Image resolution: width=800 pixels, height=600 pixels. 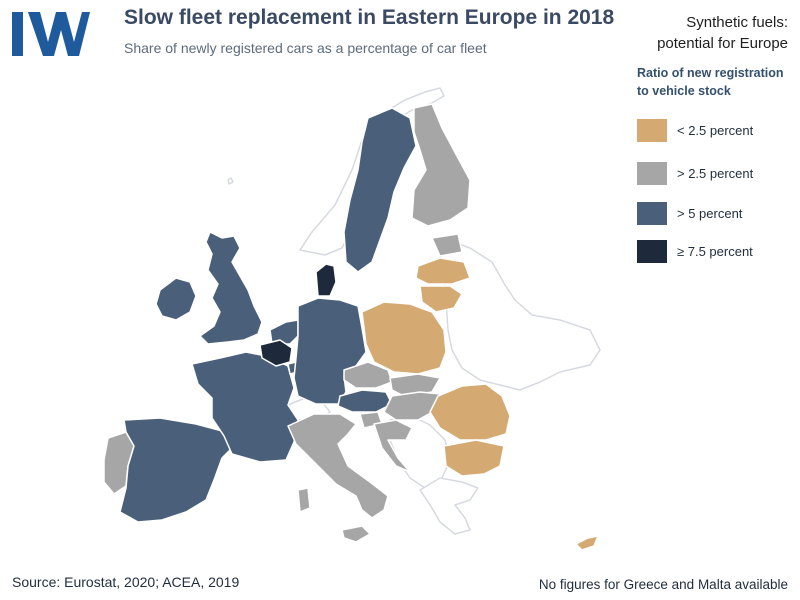 I want to click on legend-item-gt25: > 2.5 percent, so click(x=695, y=173).